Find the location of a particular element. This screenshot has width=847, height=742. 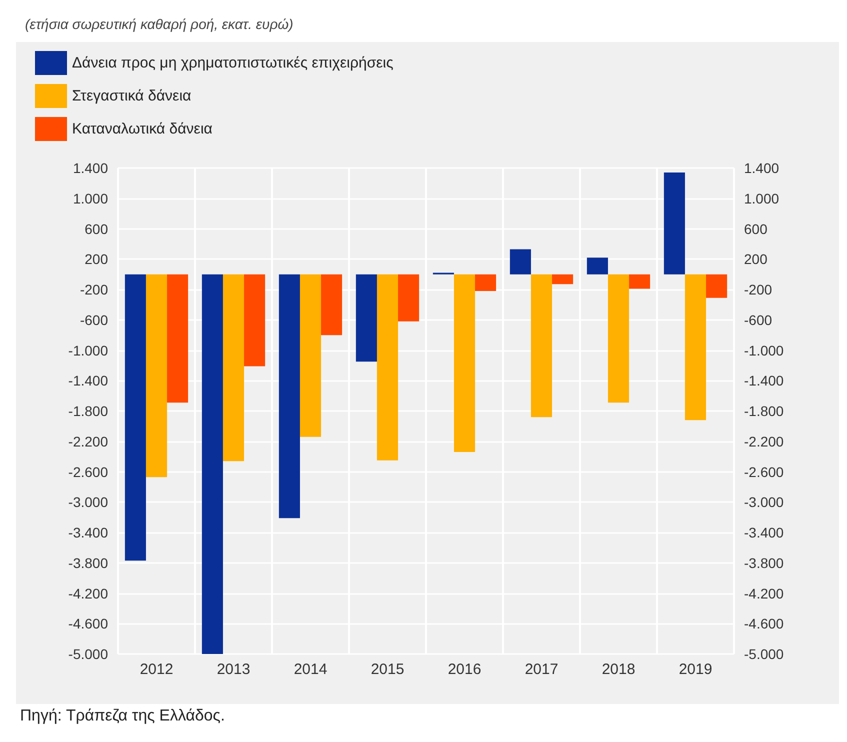

y2-tick-label: -3.000 is located at coordinates (764, 502).